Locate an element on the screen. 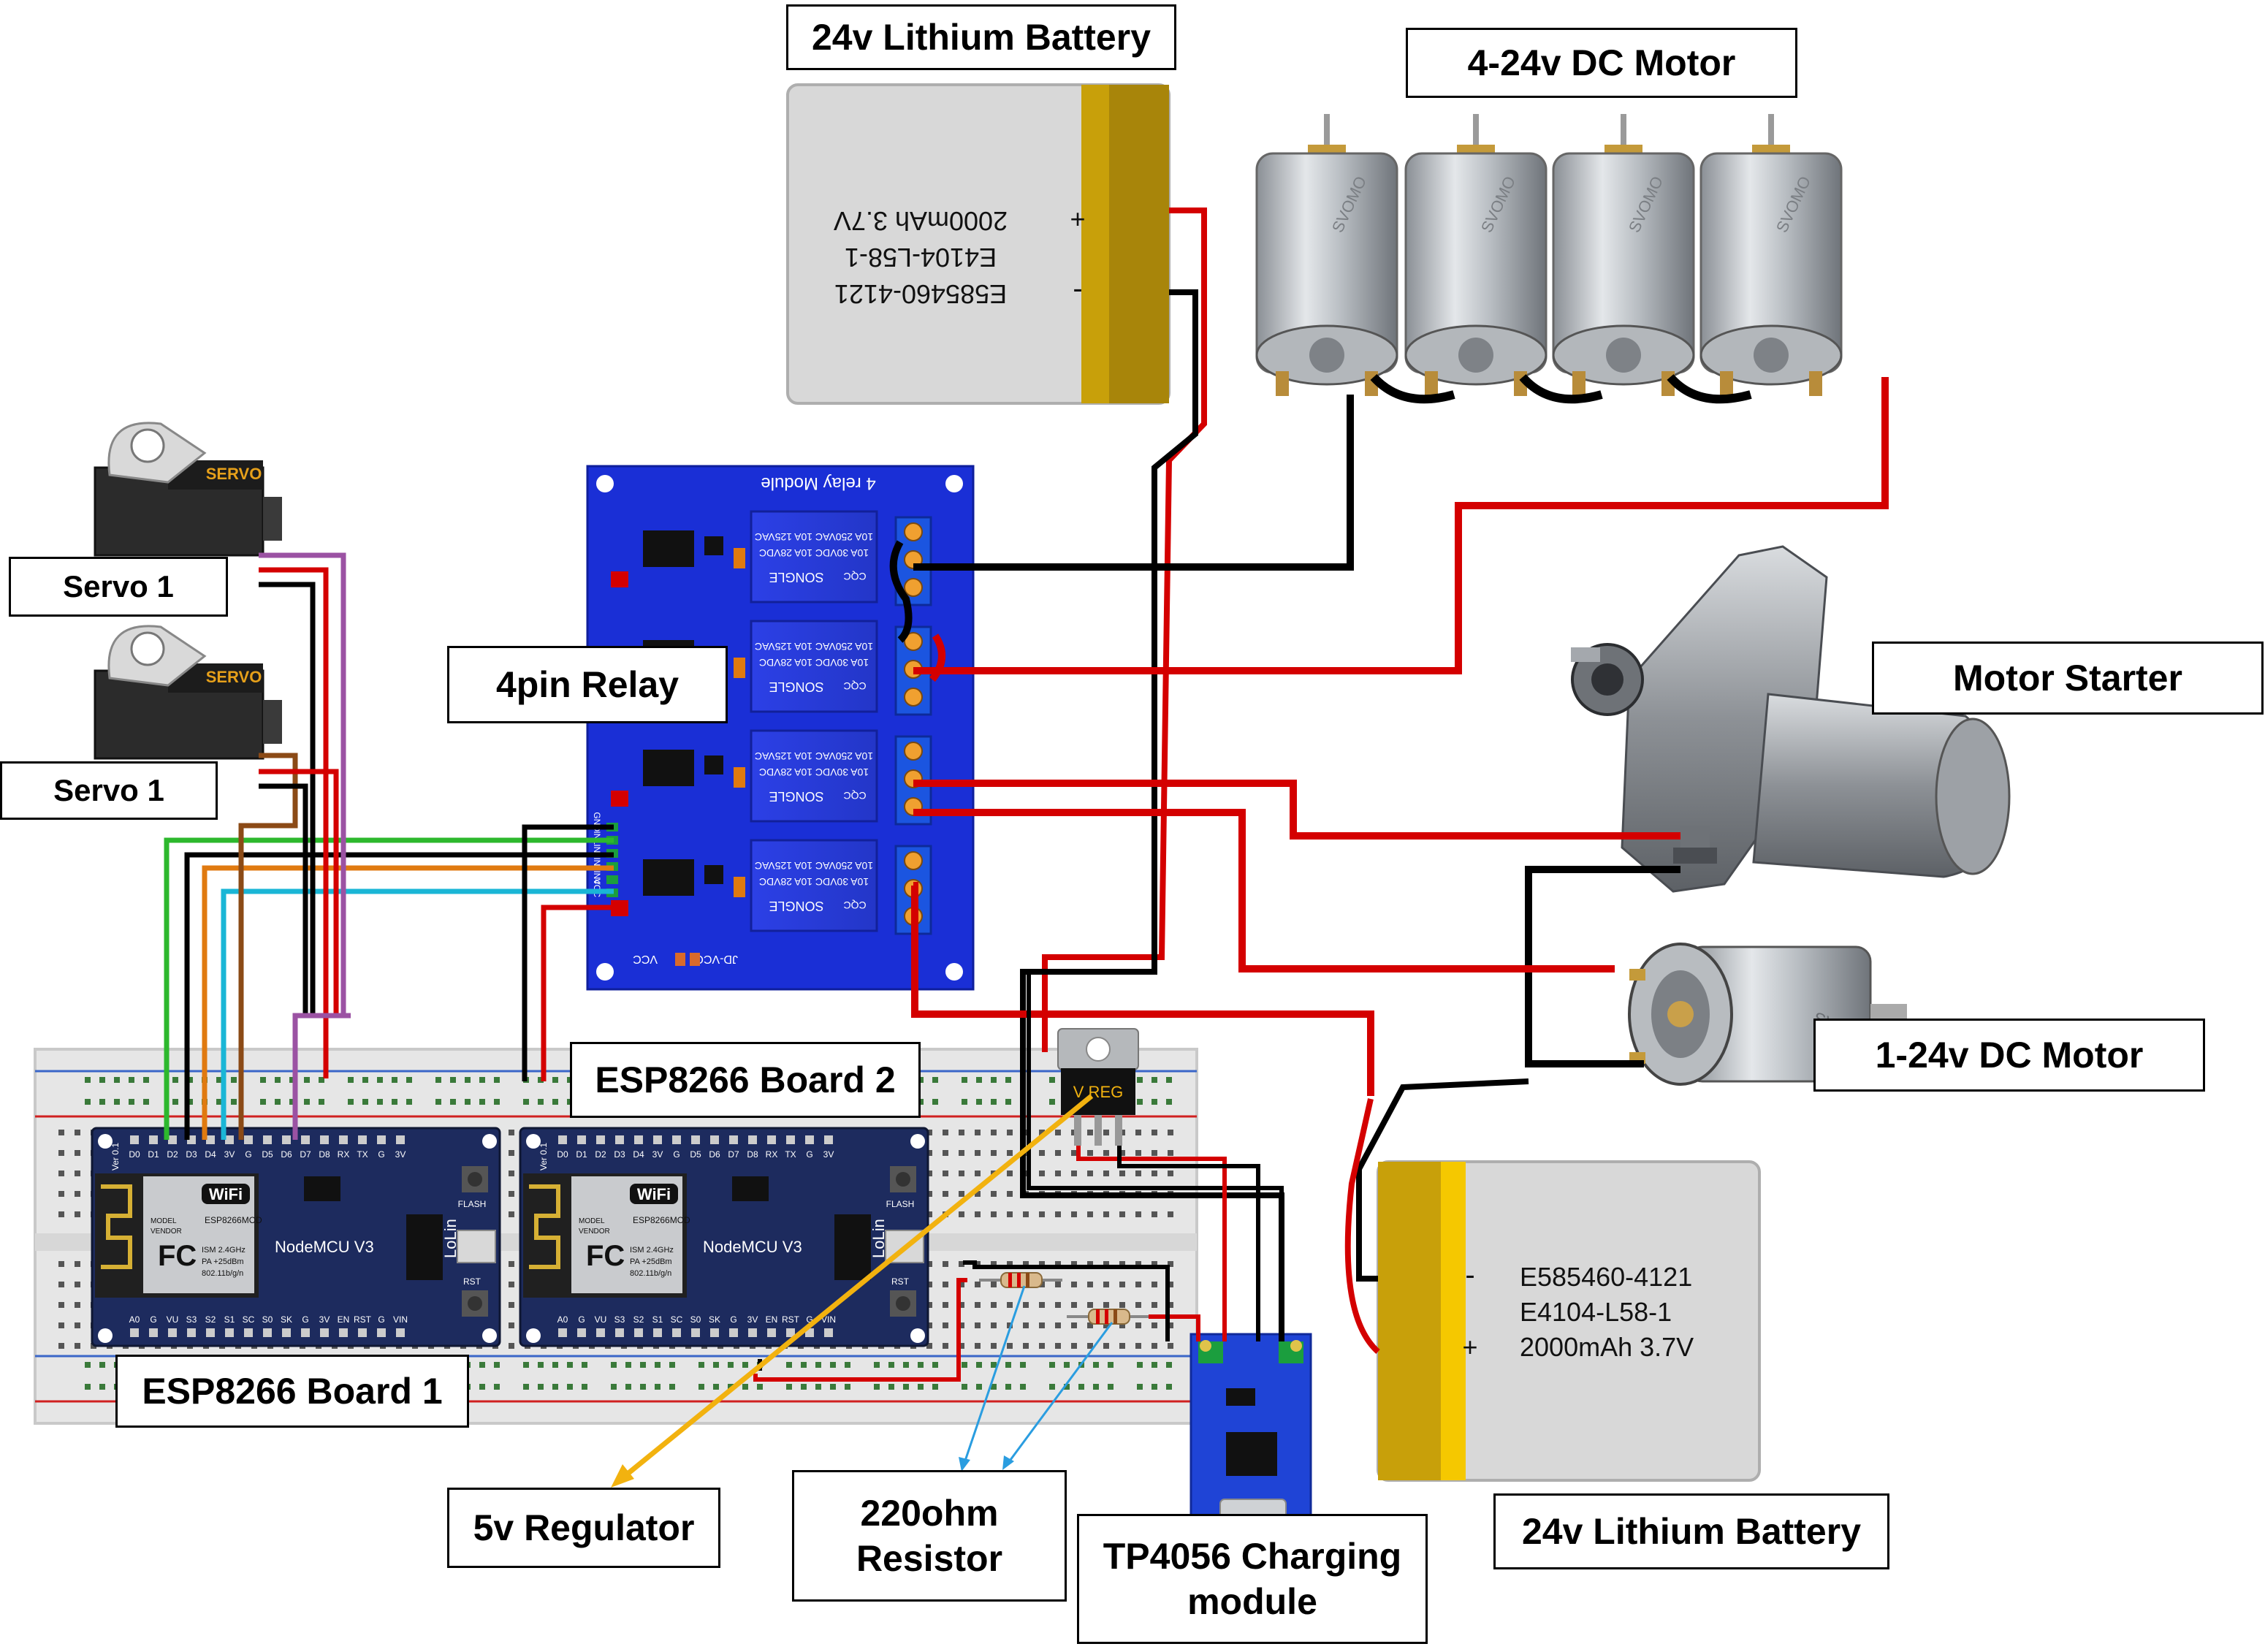 The image size is (2265, 1652). mounting-hole is located at coordinates (489, 1141).